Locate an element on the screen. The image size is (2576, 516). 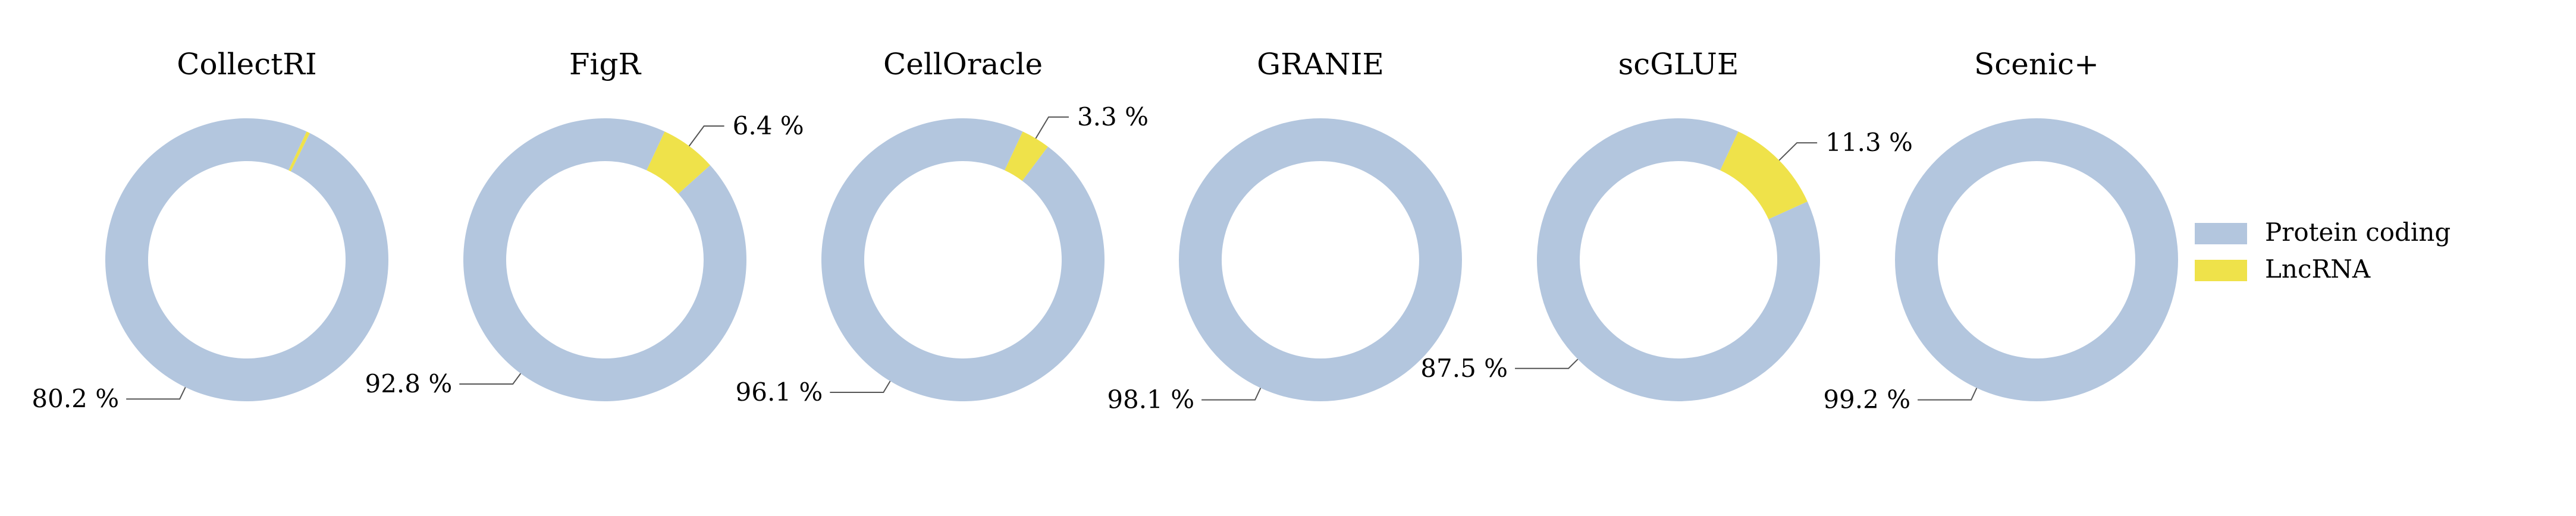
legend-item-protein-coding: Protein coding is located at coordinates (2323, 232).